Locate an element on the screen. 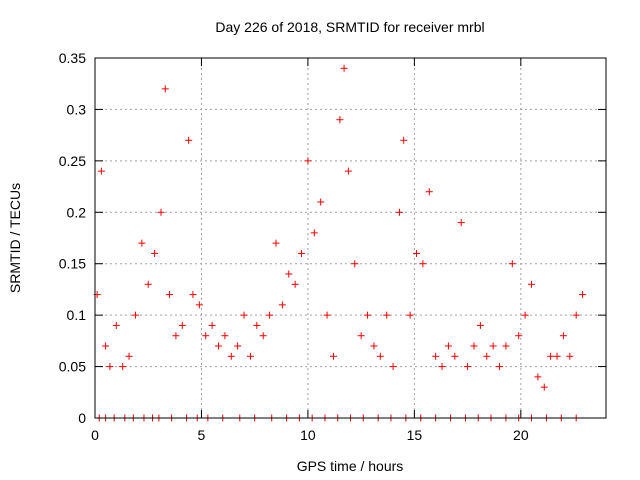 Image resolution: width=640 pixels, height=480 pixels. y-tick-label: 0.1 is located at coordinates (77, 315).